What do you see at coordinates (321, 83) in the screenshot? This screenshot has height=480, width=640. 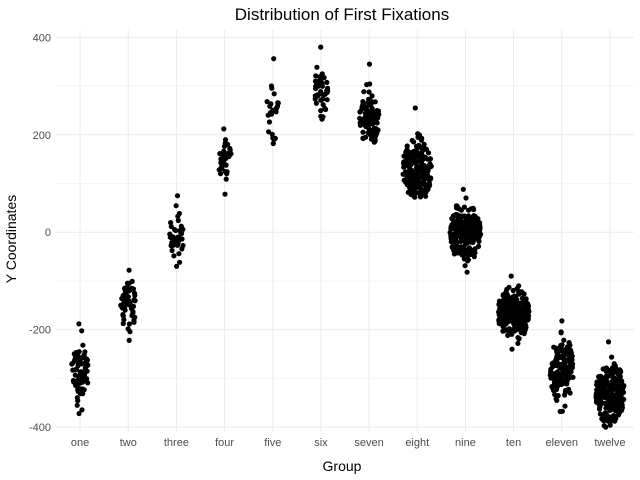 I see `group-six` at bounding box center [321, 83].